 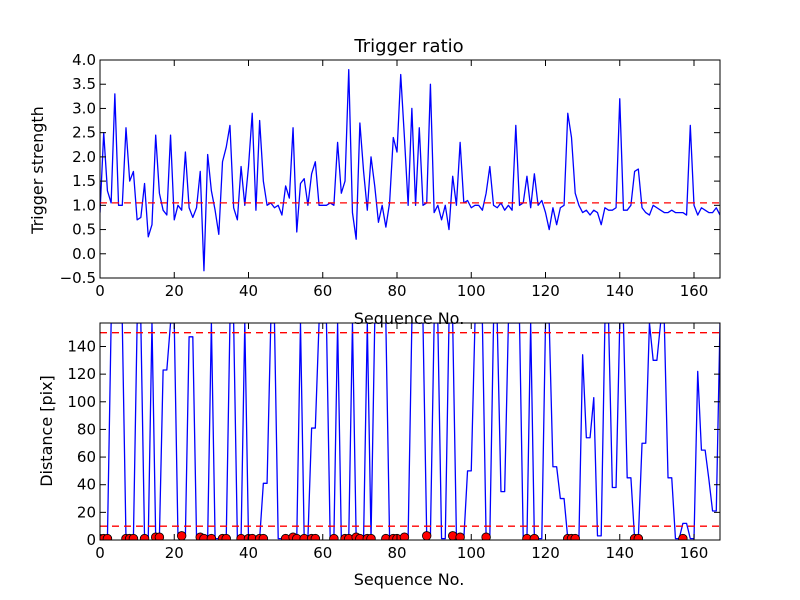 I want to click on y-tick-label: 3.0, so click(x=84, y=108).